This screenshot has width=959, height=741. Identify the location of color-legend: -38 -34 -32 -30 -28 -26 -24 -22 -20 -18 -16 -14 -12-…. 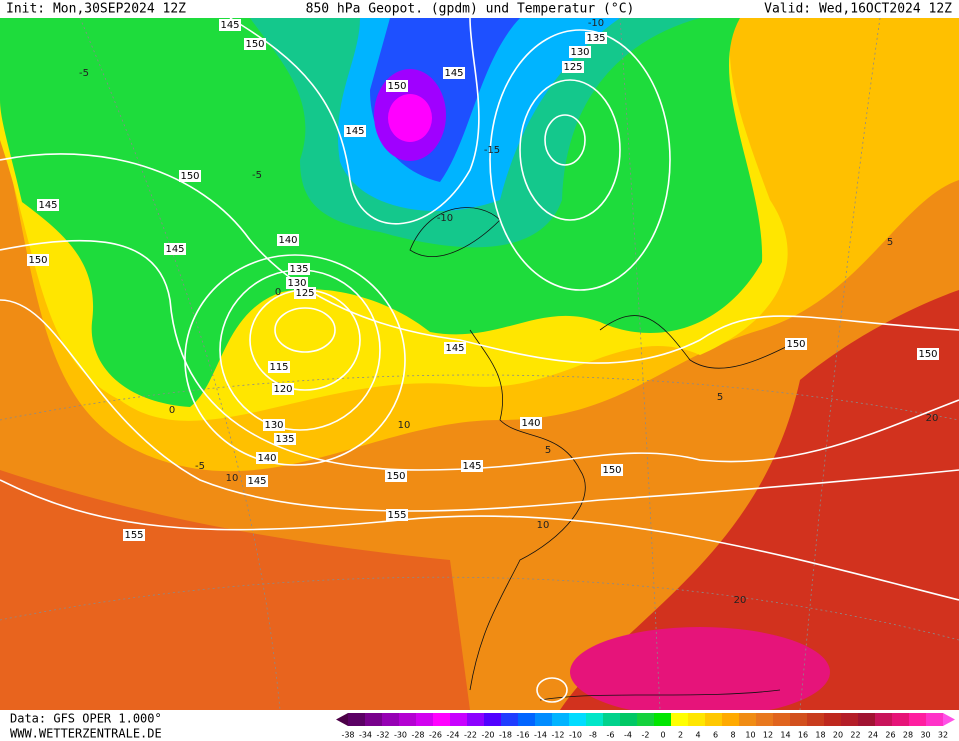
(645, 726).